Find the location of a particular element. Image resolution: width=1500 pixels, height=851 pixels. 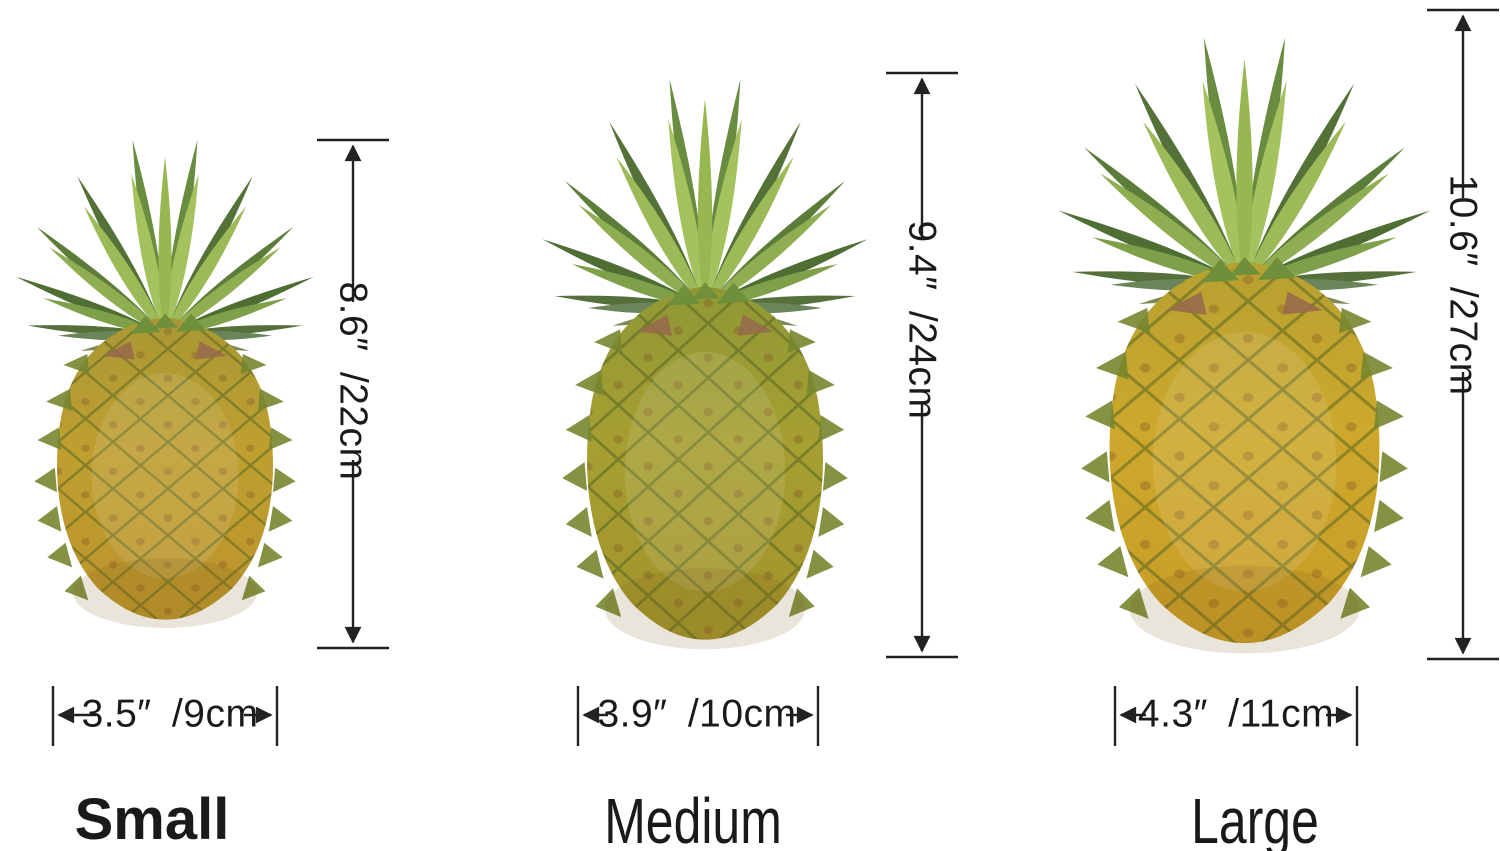

pineapple-medium-image is located at coordinates (705, 363).